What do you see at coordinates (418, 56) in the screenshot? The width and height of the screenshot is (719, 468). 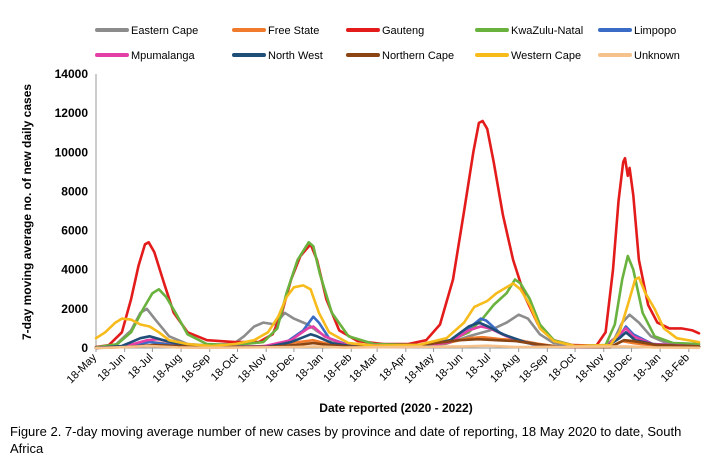 I see `legend-label: Northern Cape` at bounding box center [418, 56].